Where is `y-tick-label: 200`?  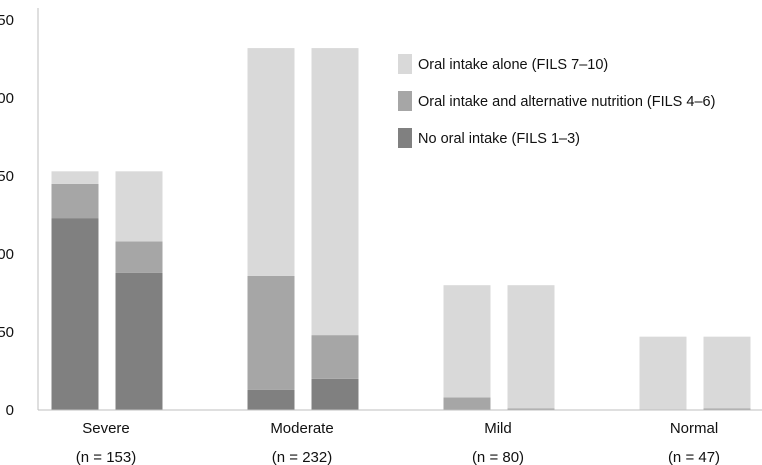 y-tick-label: 200 is located at coordinates (7, 98).